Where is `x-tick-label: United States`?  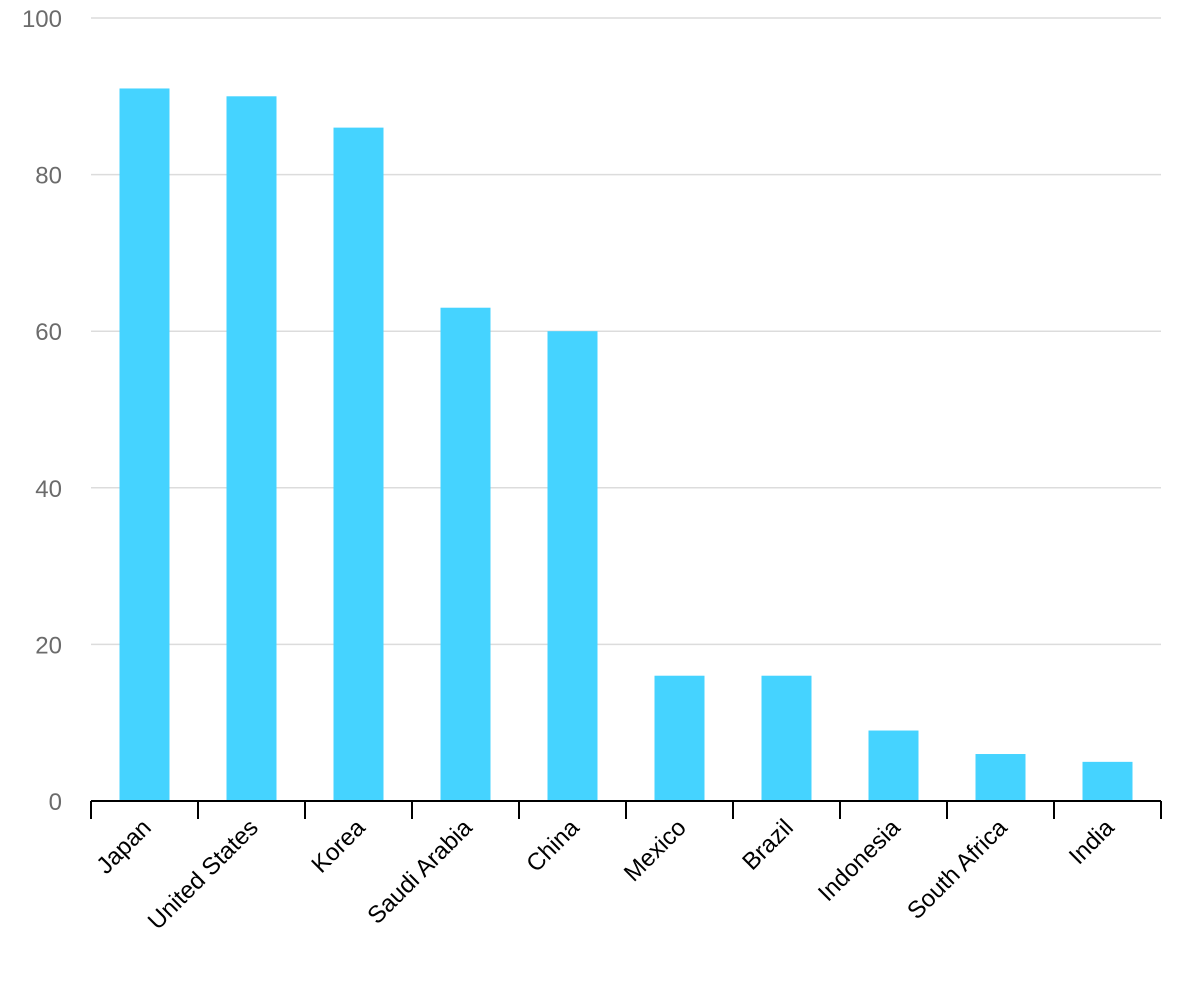
x-tick-label: United States is located at coordinates (203, 874).